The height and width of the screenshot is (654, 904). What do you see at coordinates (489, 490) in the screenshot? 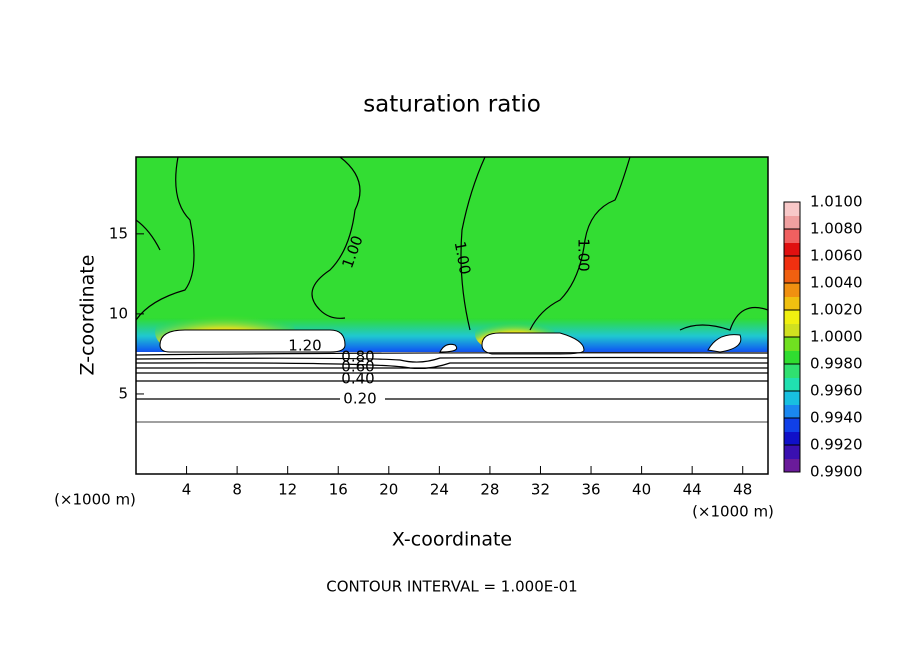
I see `x-tick-label: 28` at bounding box center [489, 490].